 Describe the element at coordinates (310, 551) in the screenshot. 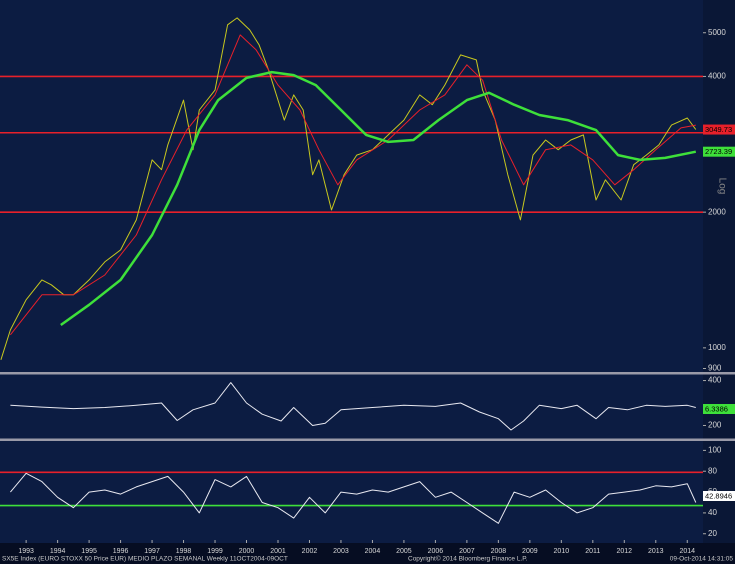

I see `x-tick-label: 2002` at that location.